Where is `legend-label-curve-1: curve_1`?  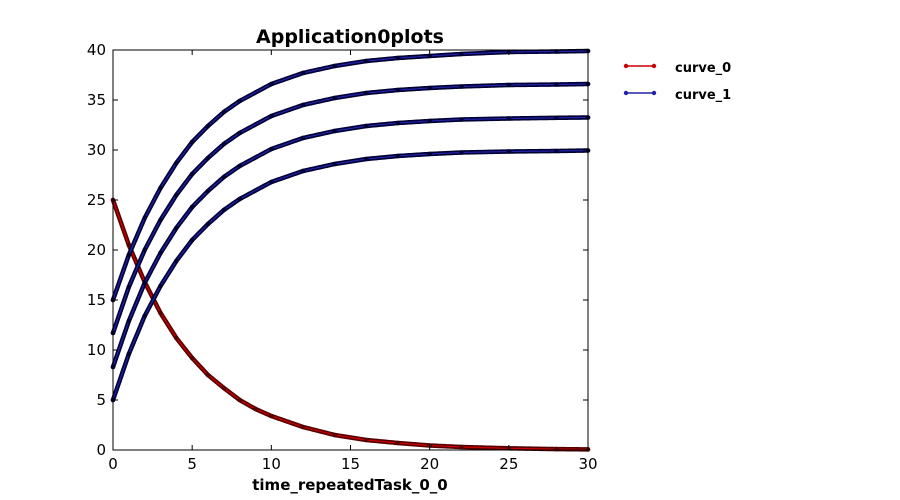 legend-label-curve-1: curve_1 is located at coordinates (703, 95).